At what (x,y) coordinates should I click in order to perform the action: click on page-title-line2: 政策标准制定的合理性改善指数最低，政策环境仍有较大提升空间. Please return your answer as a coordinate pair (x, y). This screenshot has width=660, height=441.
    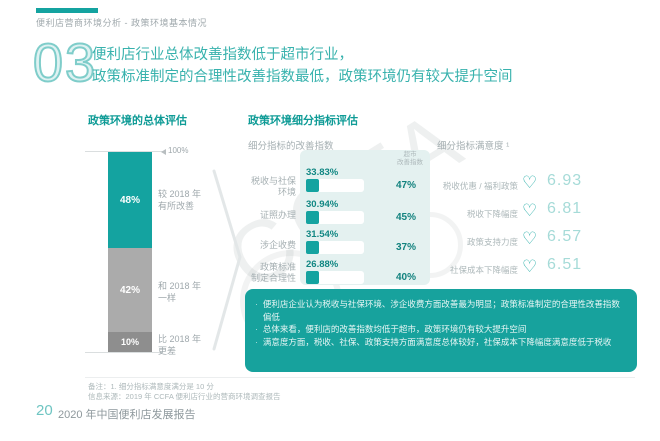
    Looking at the image, I should click on (302, 77).